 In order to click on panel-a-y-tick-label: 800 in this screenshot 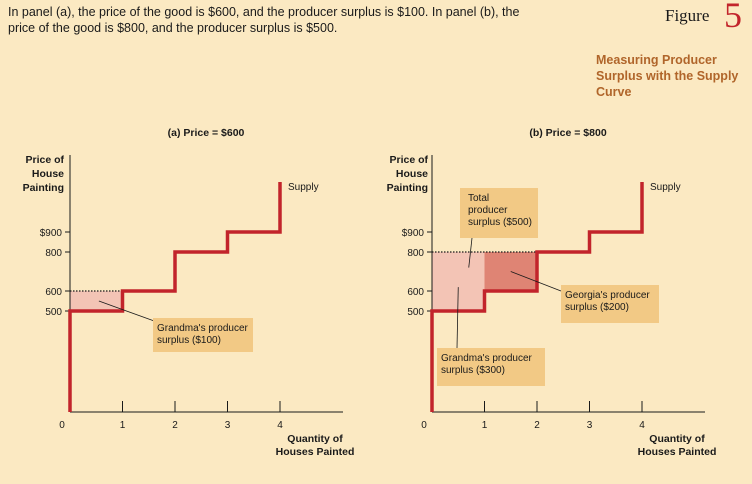, I will do `click(53, 253)`.